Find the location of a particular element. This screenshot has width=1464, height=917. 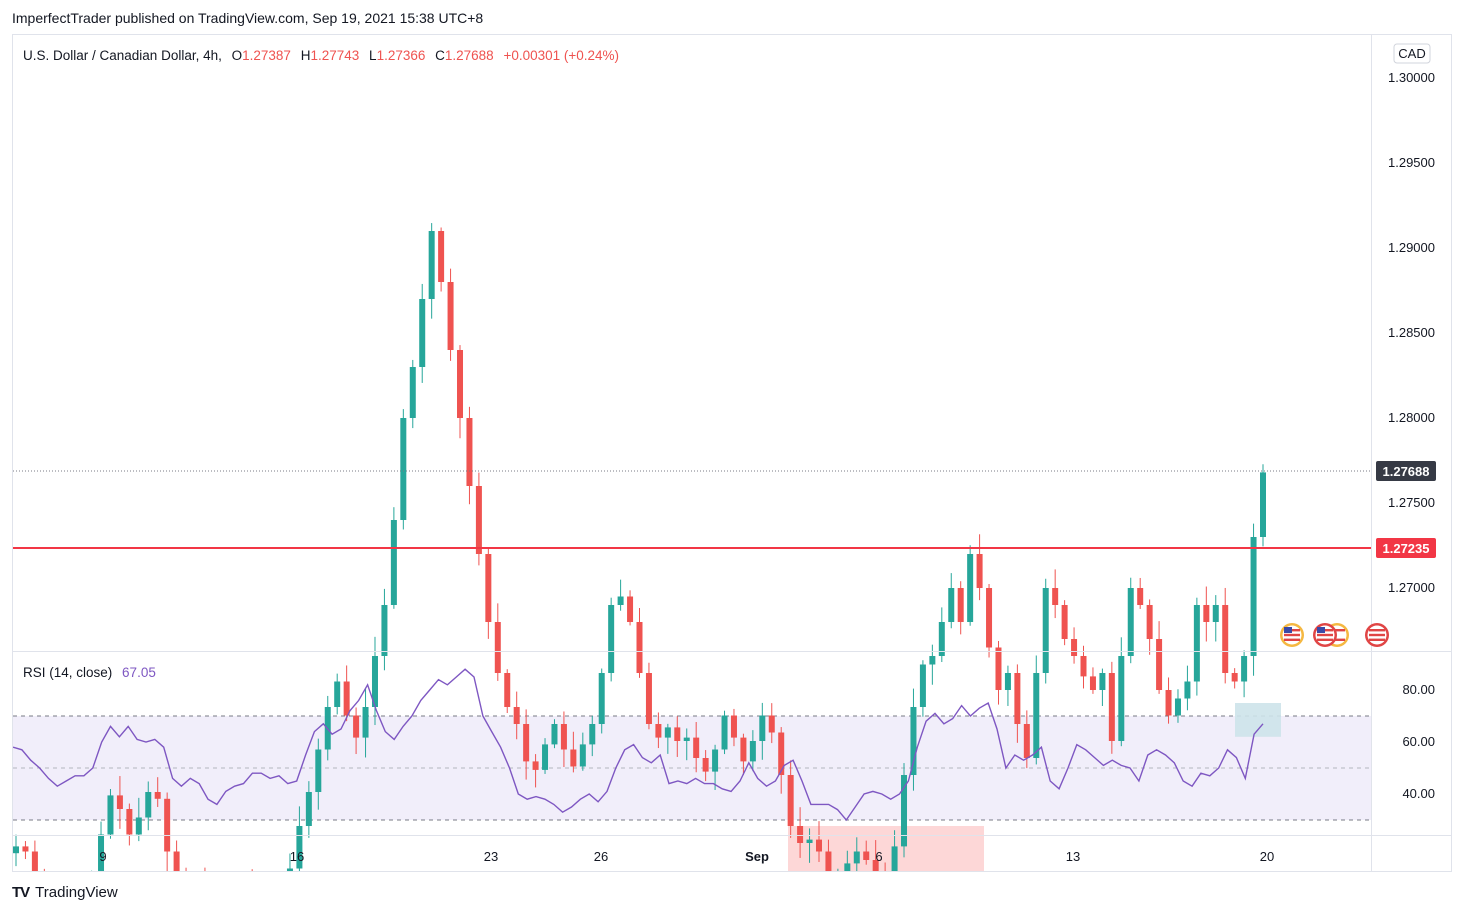

open-label: O is located at coordinates (237, 55).